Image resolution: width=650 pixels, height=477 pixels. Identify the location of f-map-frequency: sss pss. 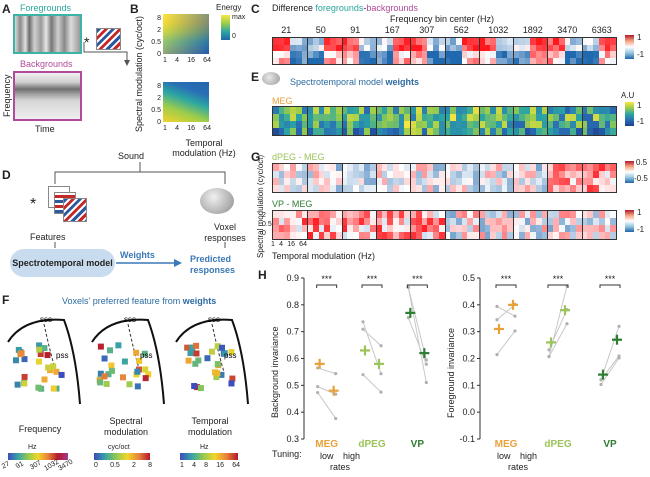
(43, 359).